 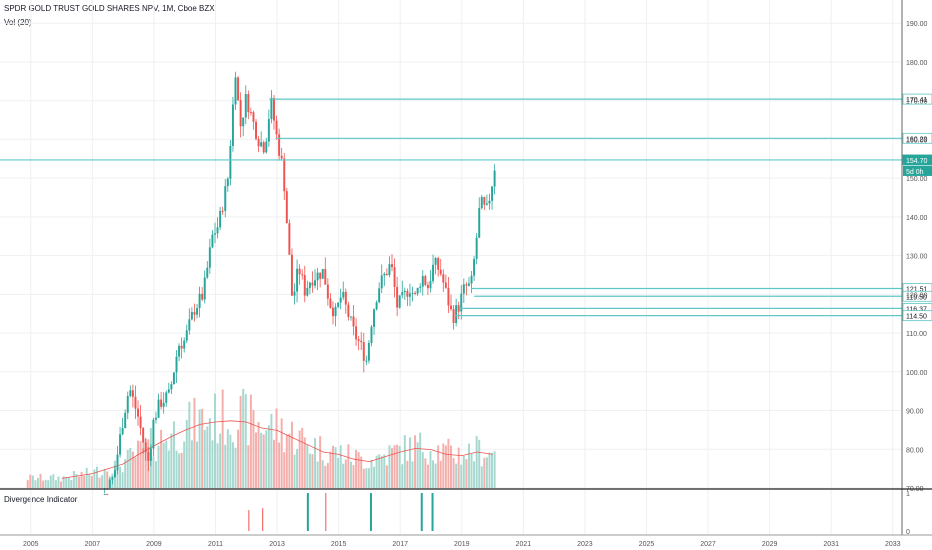 What do you see at coordinates (18, 22) in the screenshot?
I see `volume-legend: Vol (20)` at bounding box center [18, 22].